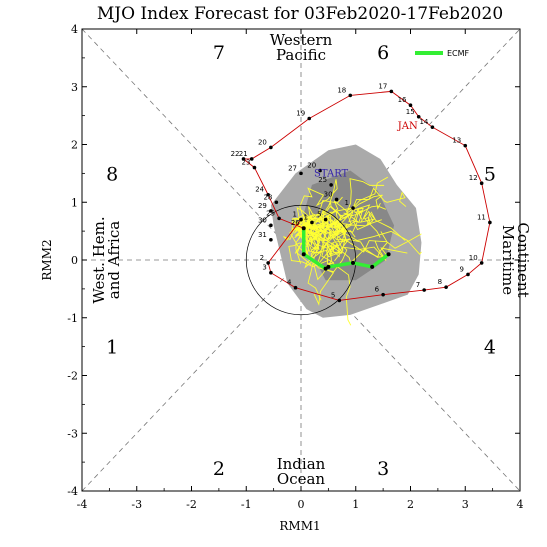  Describe the element at coordinates (331, 173) in the screenshot. I see `month-label: START` at that location.